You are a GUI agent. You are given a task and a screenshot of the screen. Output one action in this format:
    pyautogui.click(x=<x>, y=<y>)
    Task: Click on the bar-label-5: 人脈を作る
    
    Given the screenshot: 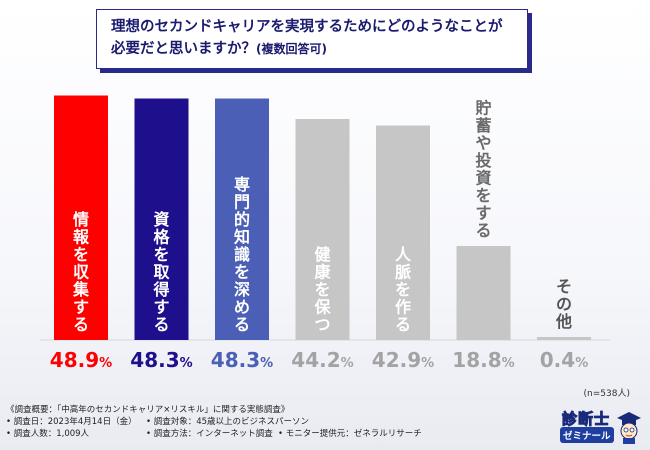 What is the action you would take?
    pyautogui.click(x=403, y=289)
    